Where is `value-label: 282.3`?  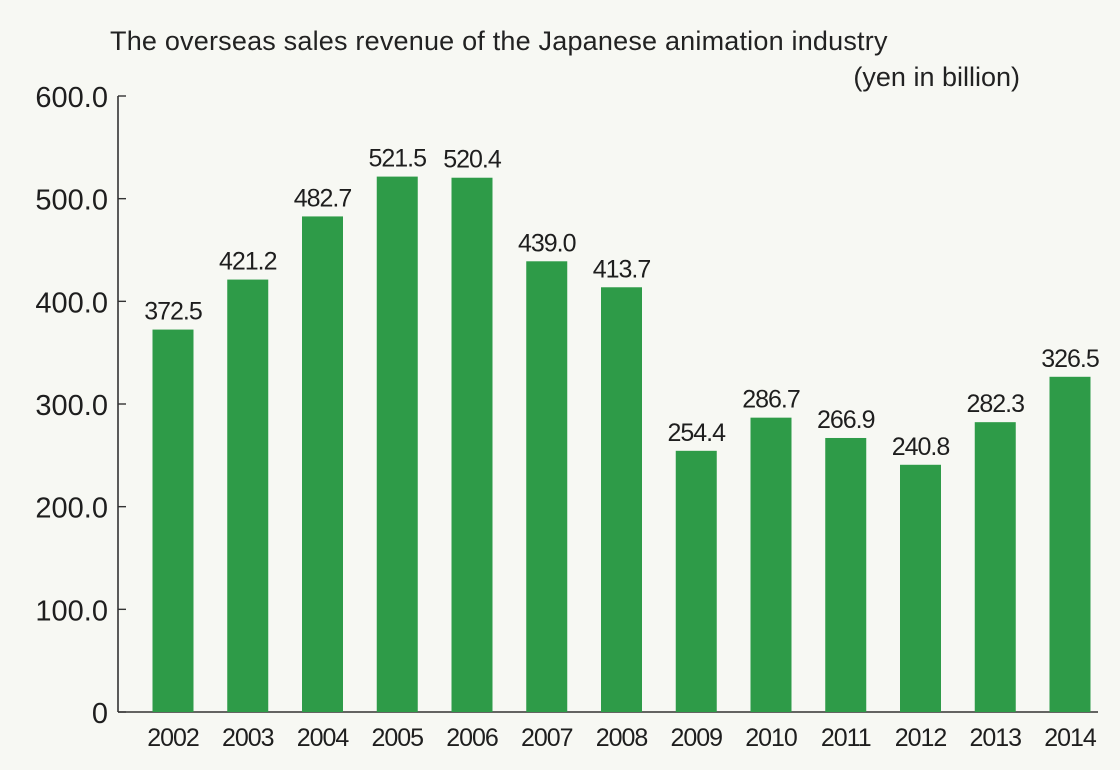
value-label: 282.3 is located at coordinates (995, 404).